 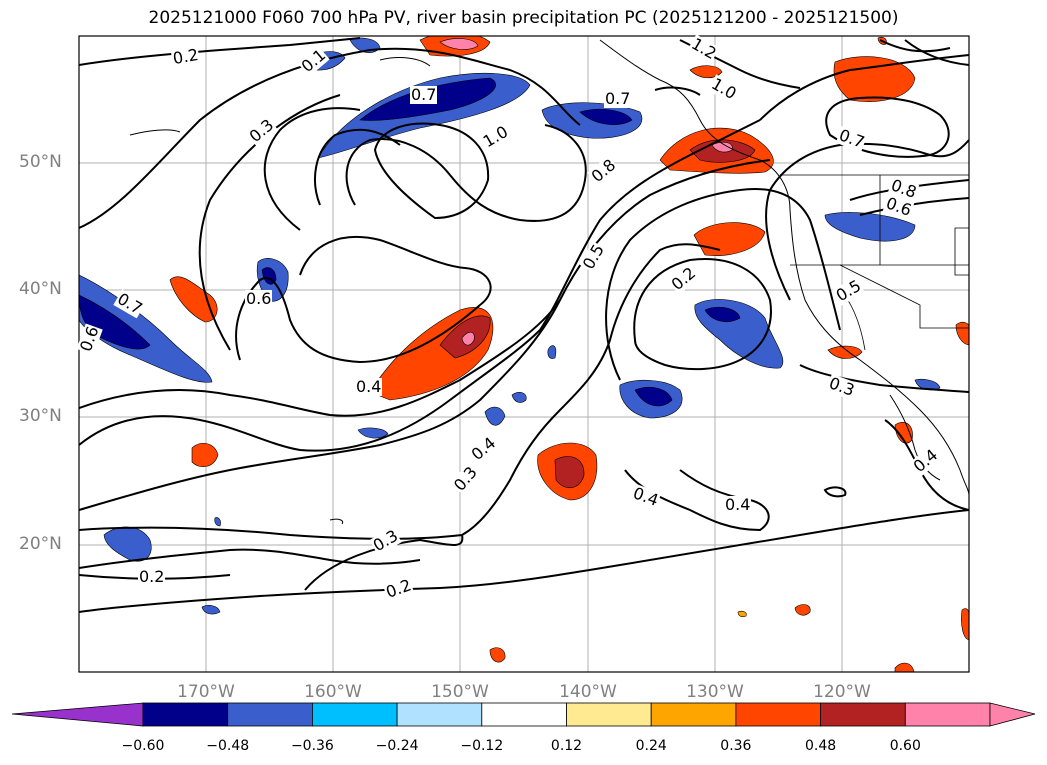 I want to click on lon-label-170w: 170°W, so click(x=206, y=692).